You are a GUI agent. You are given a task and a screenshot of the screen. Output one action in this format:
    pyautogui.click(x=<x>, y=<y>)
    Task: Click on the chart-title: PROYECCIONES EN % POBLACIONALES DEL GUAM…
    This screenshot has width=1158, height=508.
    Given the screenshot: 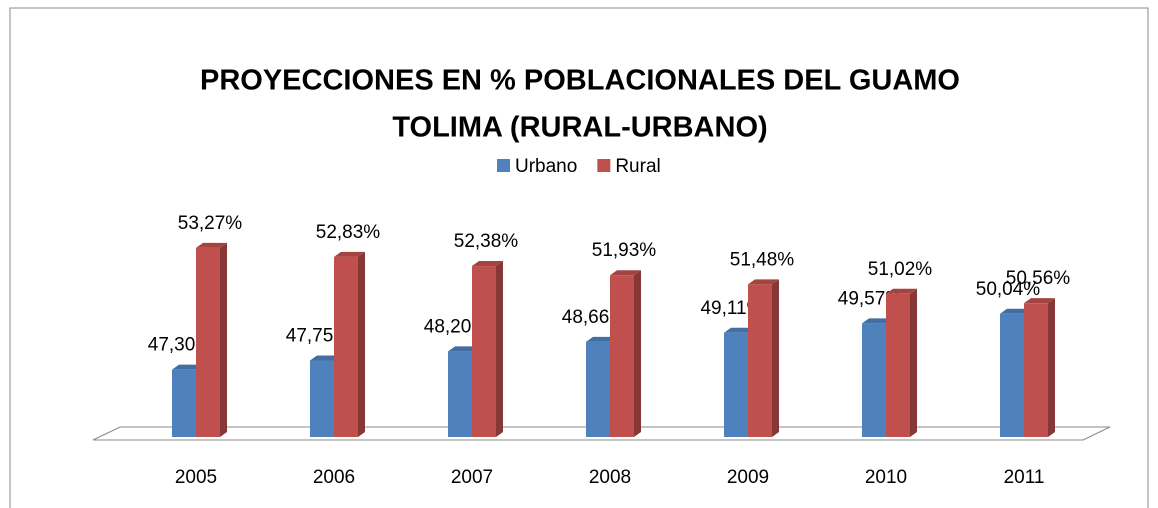 What is the action you would take?
    pyautogui.click(x=580, y=81)
    